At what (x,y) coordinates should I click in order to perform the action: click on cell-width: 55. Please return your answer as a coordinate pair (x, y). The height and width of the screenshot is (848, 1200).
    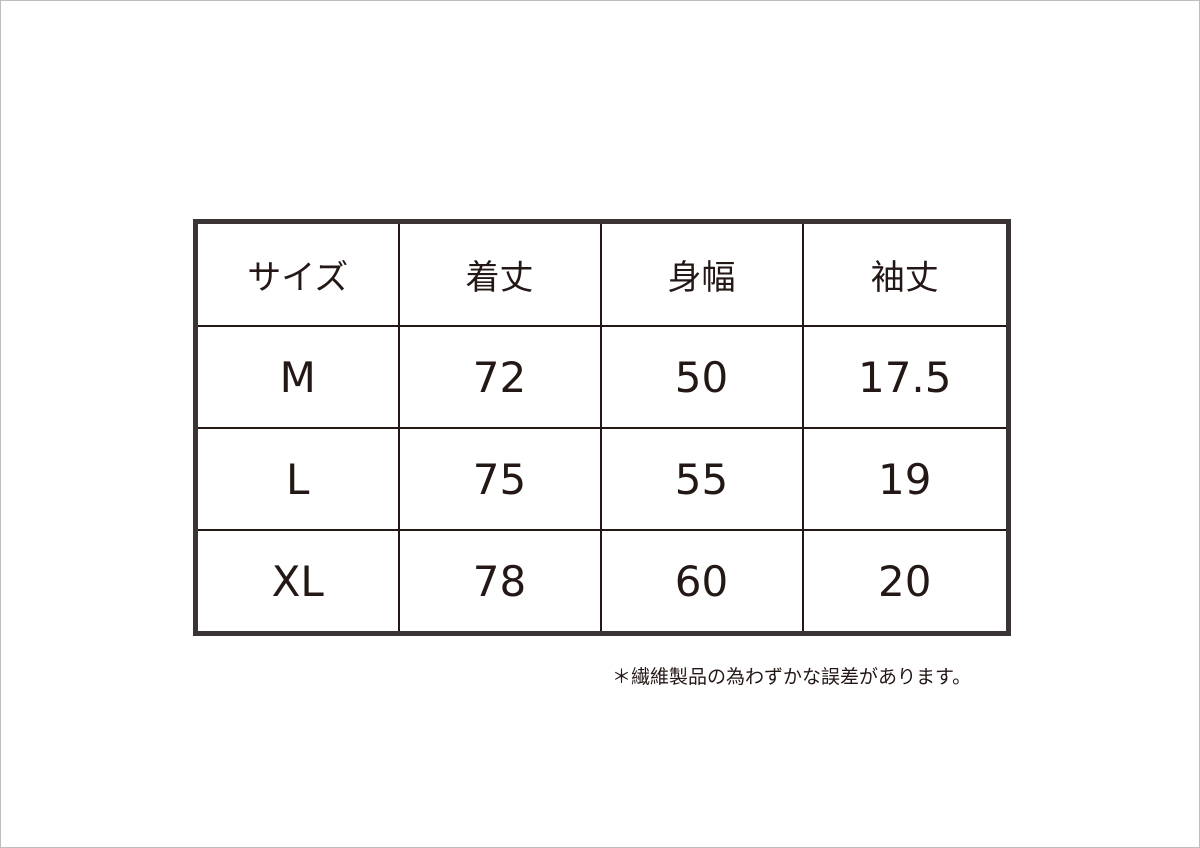
    Looking at the image, I should click on (701, 479).